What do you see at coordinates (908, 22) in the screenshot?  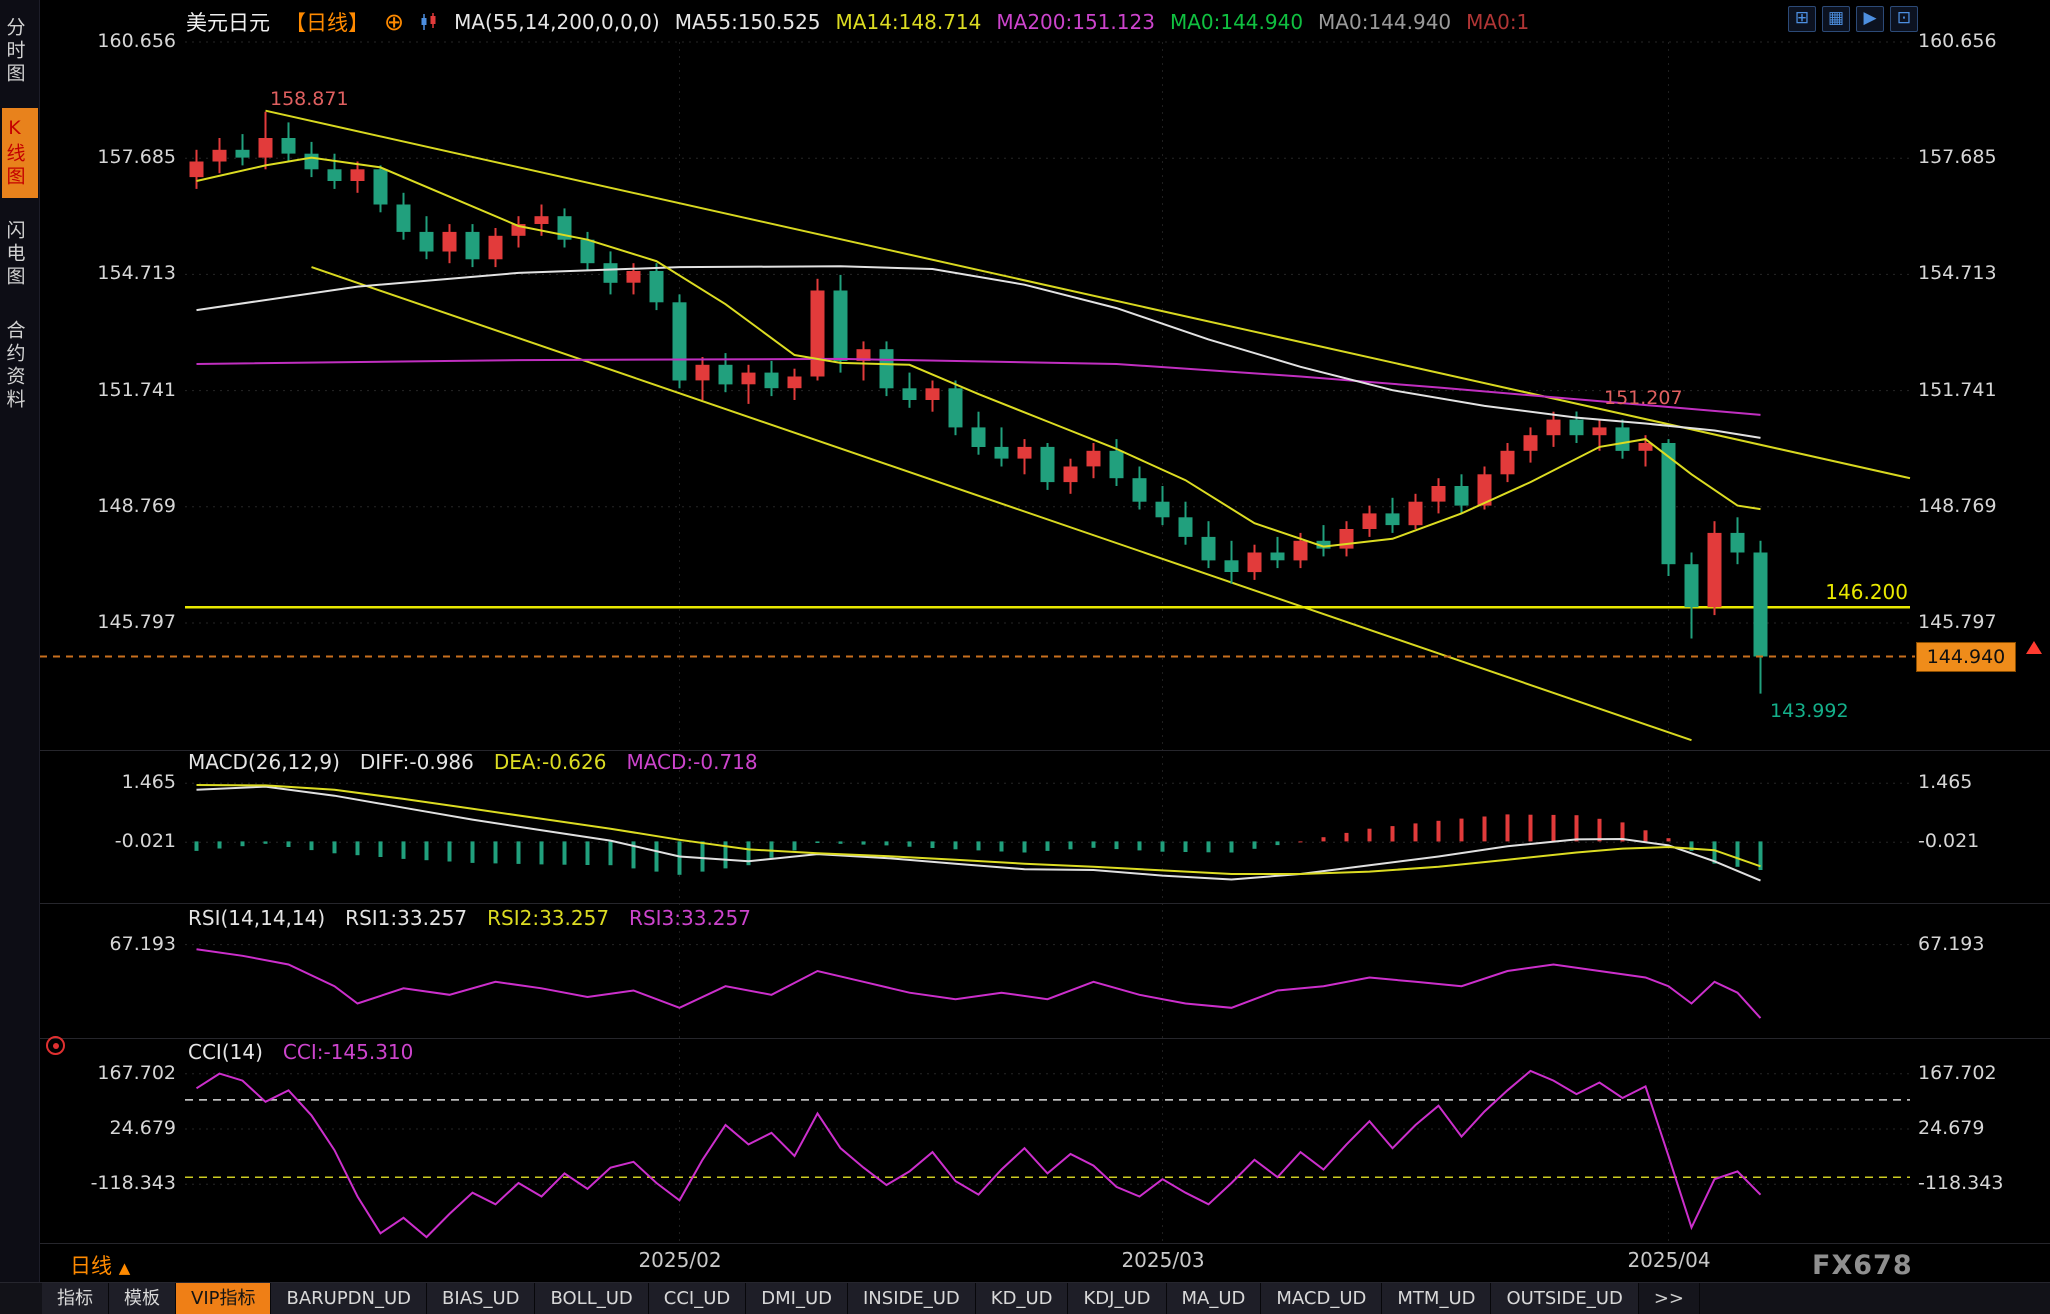 I see `ma-legend-item: MA14:148.714` at bounding box center [908, 22].